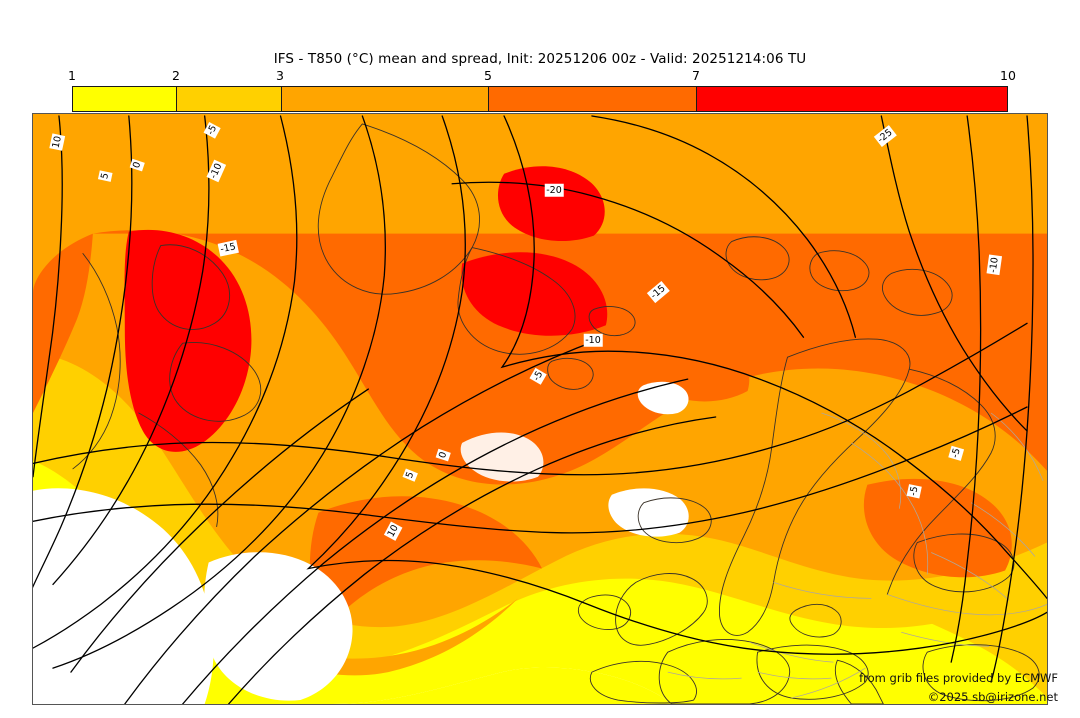 The width and height of the screenshot is (1080, 718). What do you see at coordinates (280, 75) in the screenshot?
I see `colorbar-tick-3: 3` at bounding box center [280, 75].